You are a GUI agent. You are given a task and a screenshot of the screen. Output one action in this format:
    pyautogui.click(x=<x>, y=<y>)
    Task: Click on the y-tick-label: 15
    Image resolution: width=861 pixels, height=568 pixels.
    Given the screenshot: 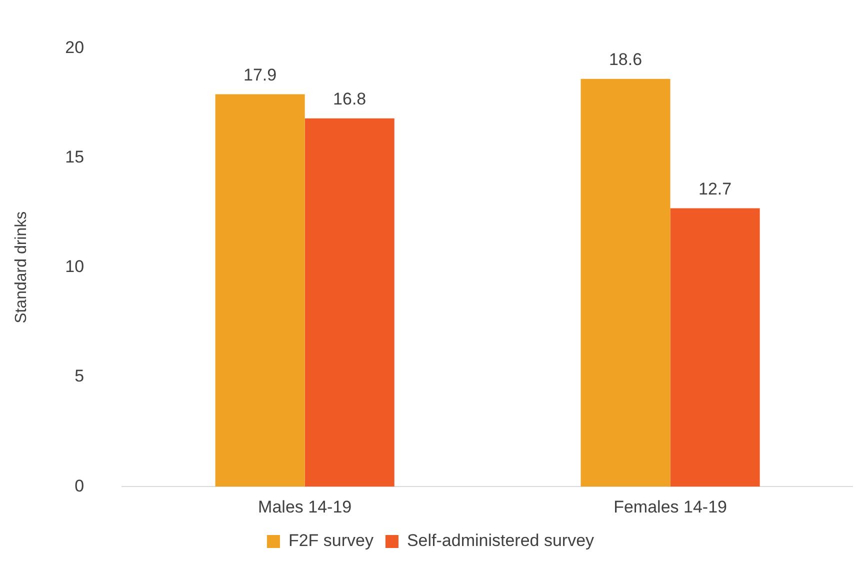 What is the action you would take?
    pyautogui.click(x=74, y=156)
    